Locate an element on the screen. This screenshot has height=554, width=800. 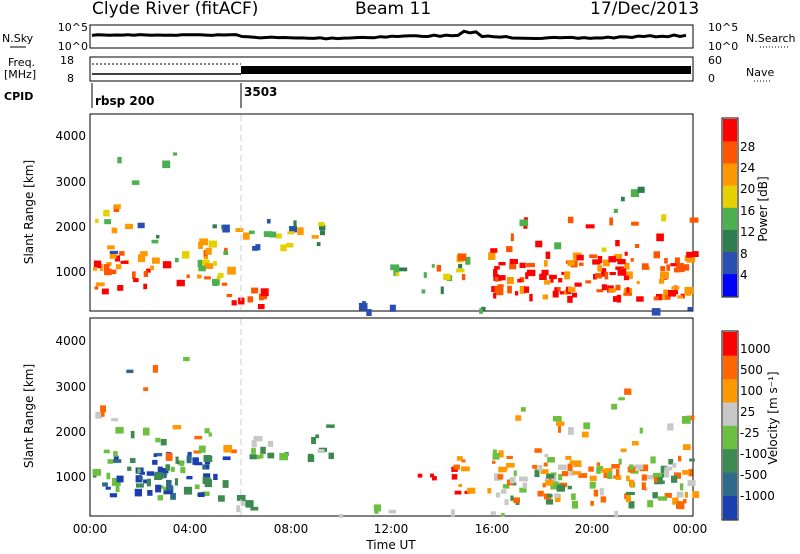
beam-title: Beam 11 is located at coordinates (393, 9).